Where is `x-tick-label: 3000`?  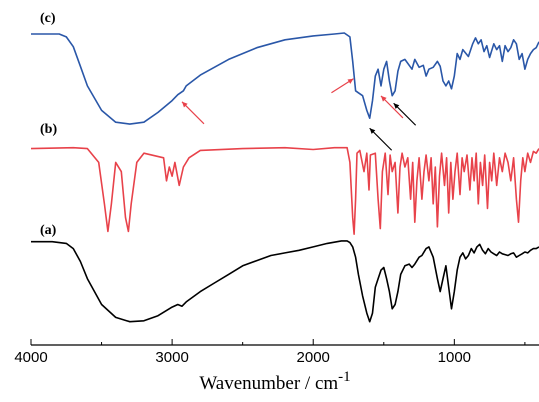 x-tick-label: 3000 is located at coordinates (171, 357).